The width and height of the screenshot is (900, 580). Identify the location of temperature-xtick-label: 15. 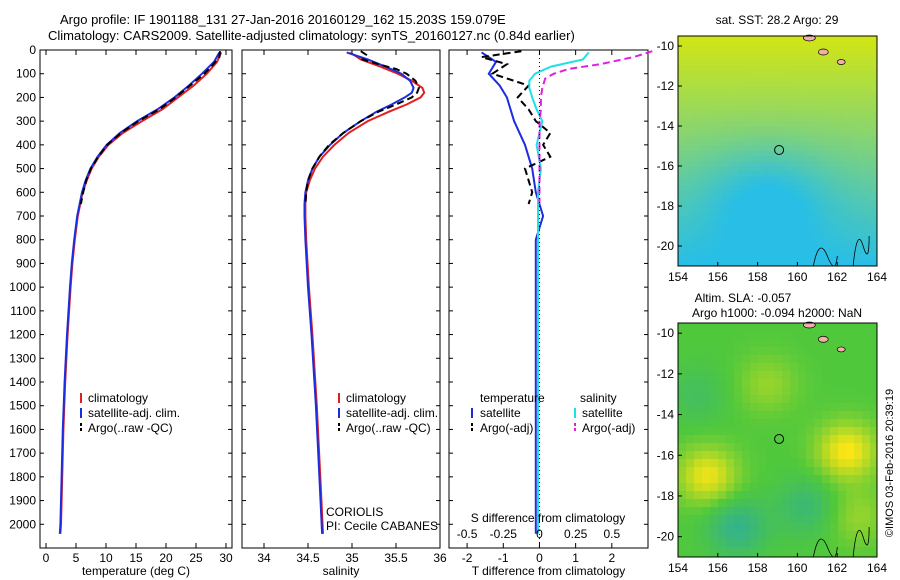
(136, 558).